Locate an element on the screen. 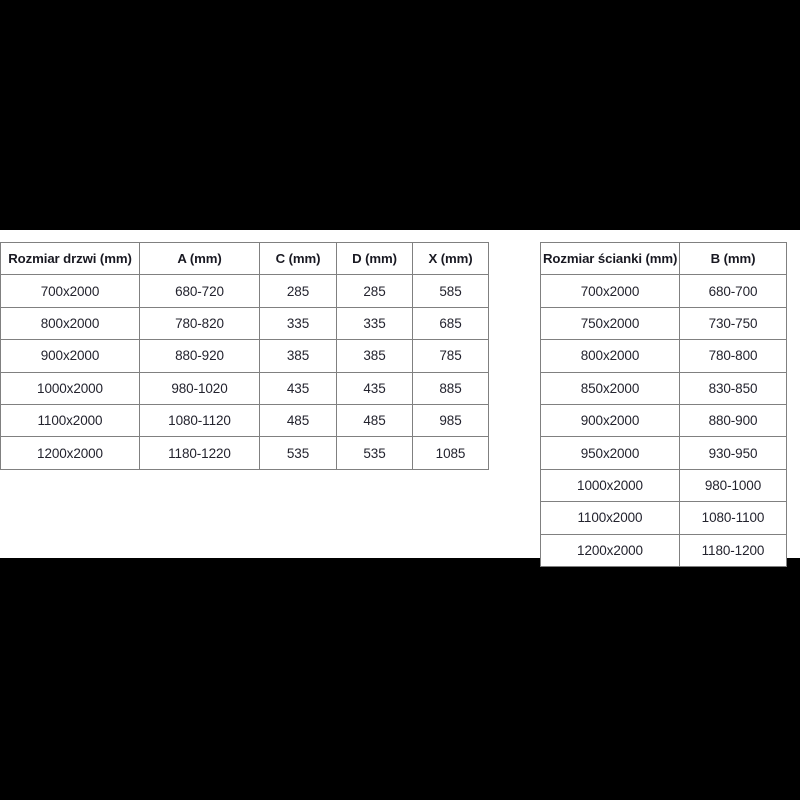  table-row: 1100x2000 1080-1120 485 485 985 is located at coordinates (244, 420).